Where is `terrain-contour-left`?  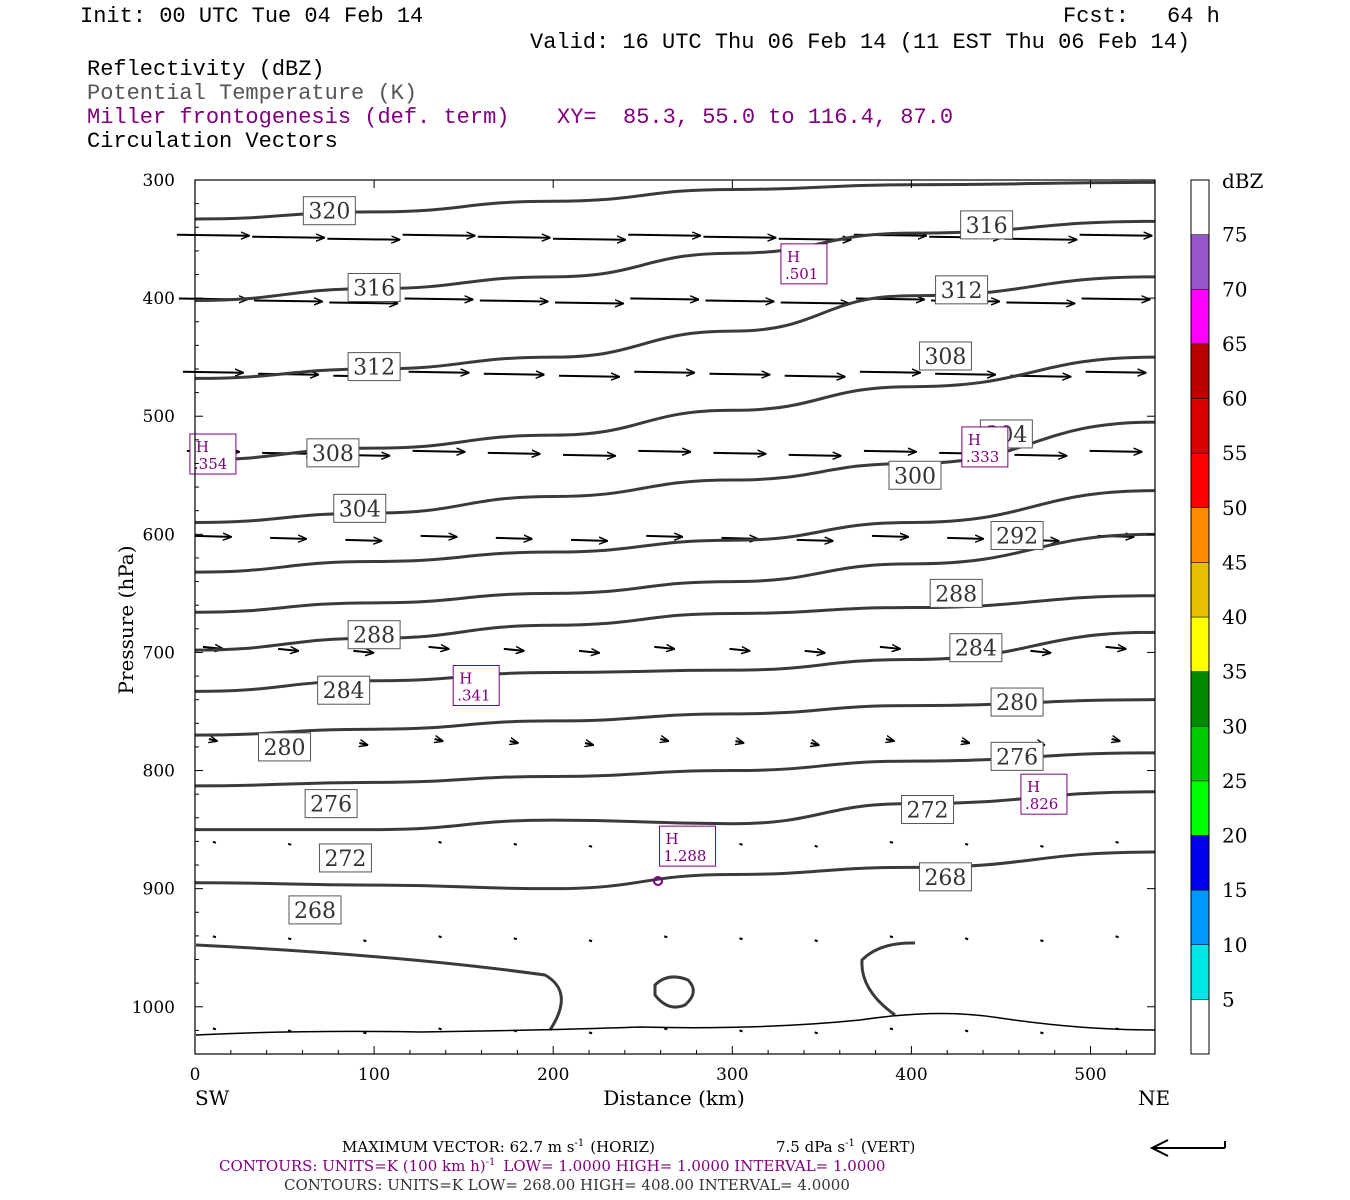
terrain-contour-left is located at coordinates (379, 987).